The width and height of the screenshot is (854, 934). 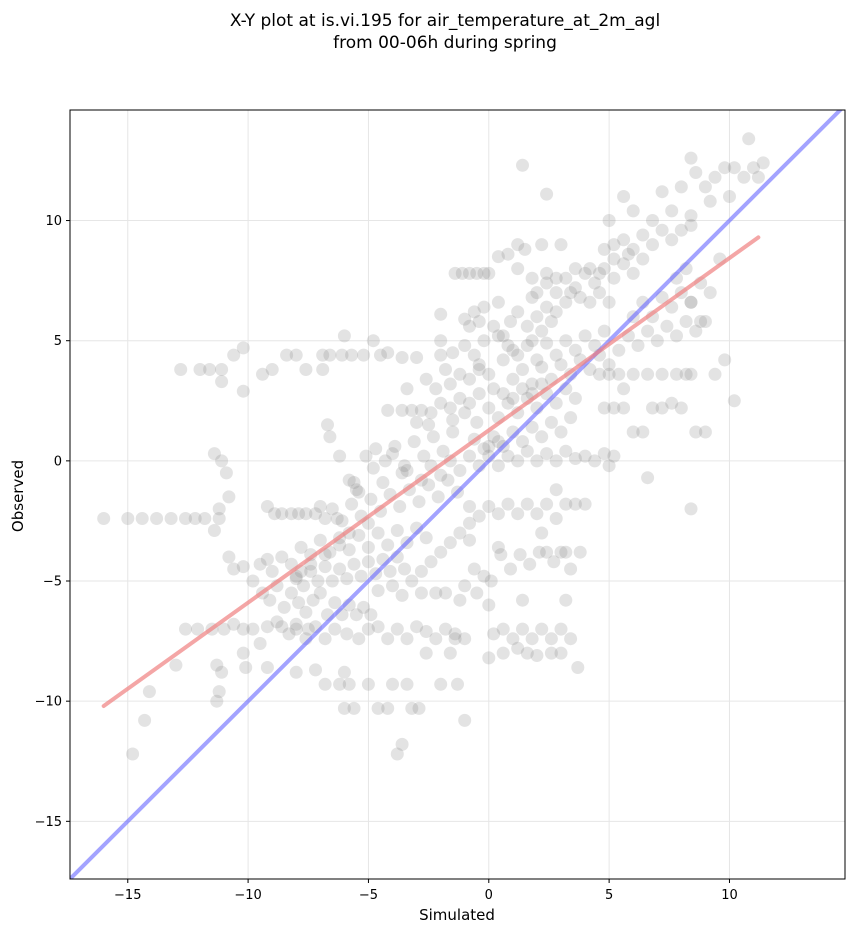 I want to click on x-tick-label: −15, so click(x=127, y=895).